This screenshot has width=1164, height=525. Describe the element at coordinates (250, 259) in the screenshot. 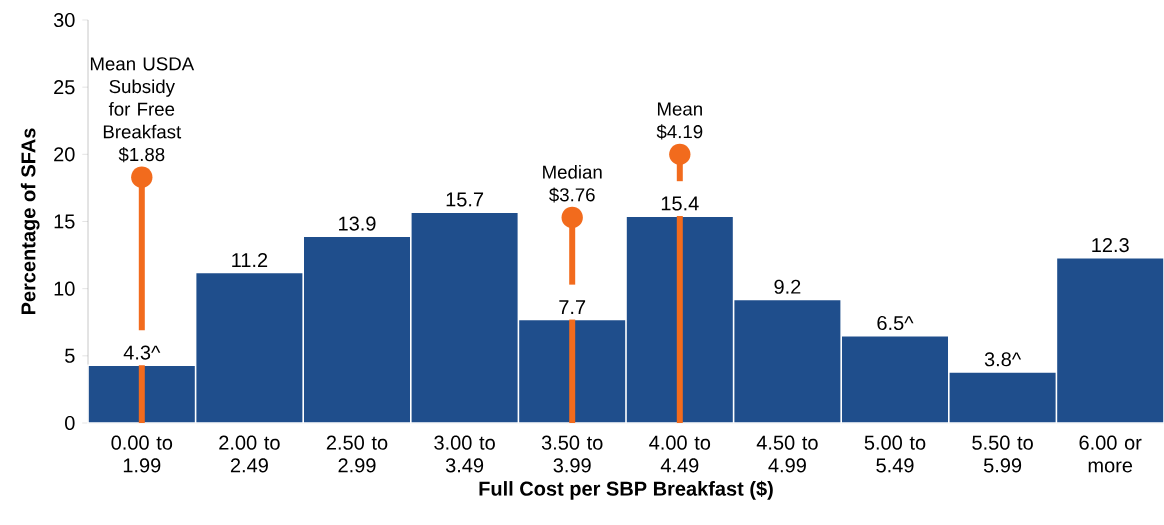

I see `data-label: 11.2` at that location.